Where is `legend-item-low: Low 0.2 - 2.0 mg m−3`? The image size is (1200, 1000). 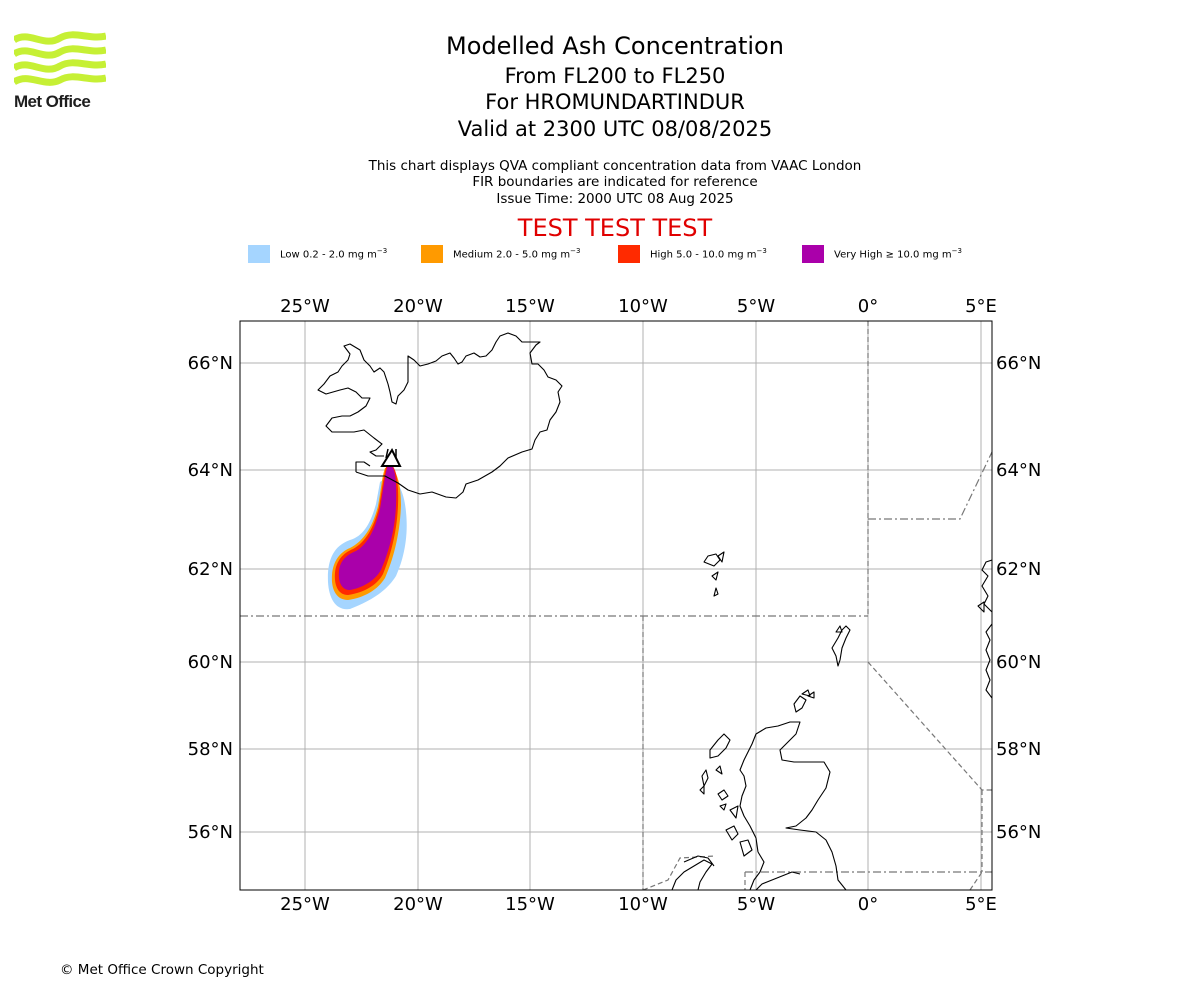
legend-item-low: Low 0.2 - 2.0 mg m−3 is located at coordinates (317, 254).